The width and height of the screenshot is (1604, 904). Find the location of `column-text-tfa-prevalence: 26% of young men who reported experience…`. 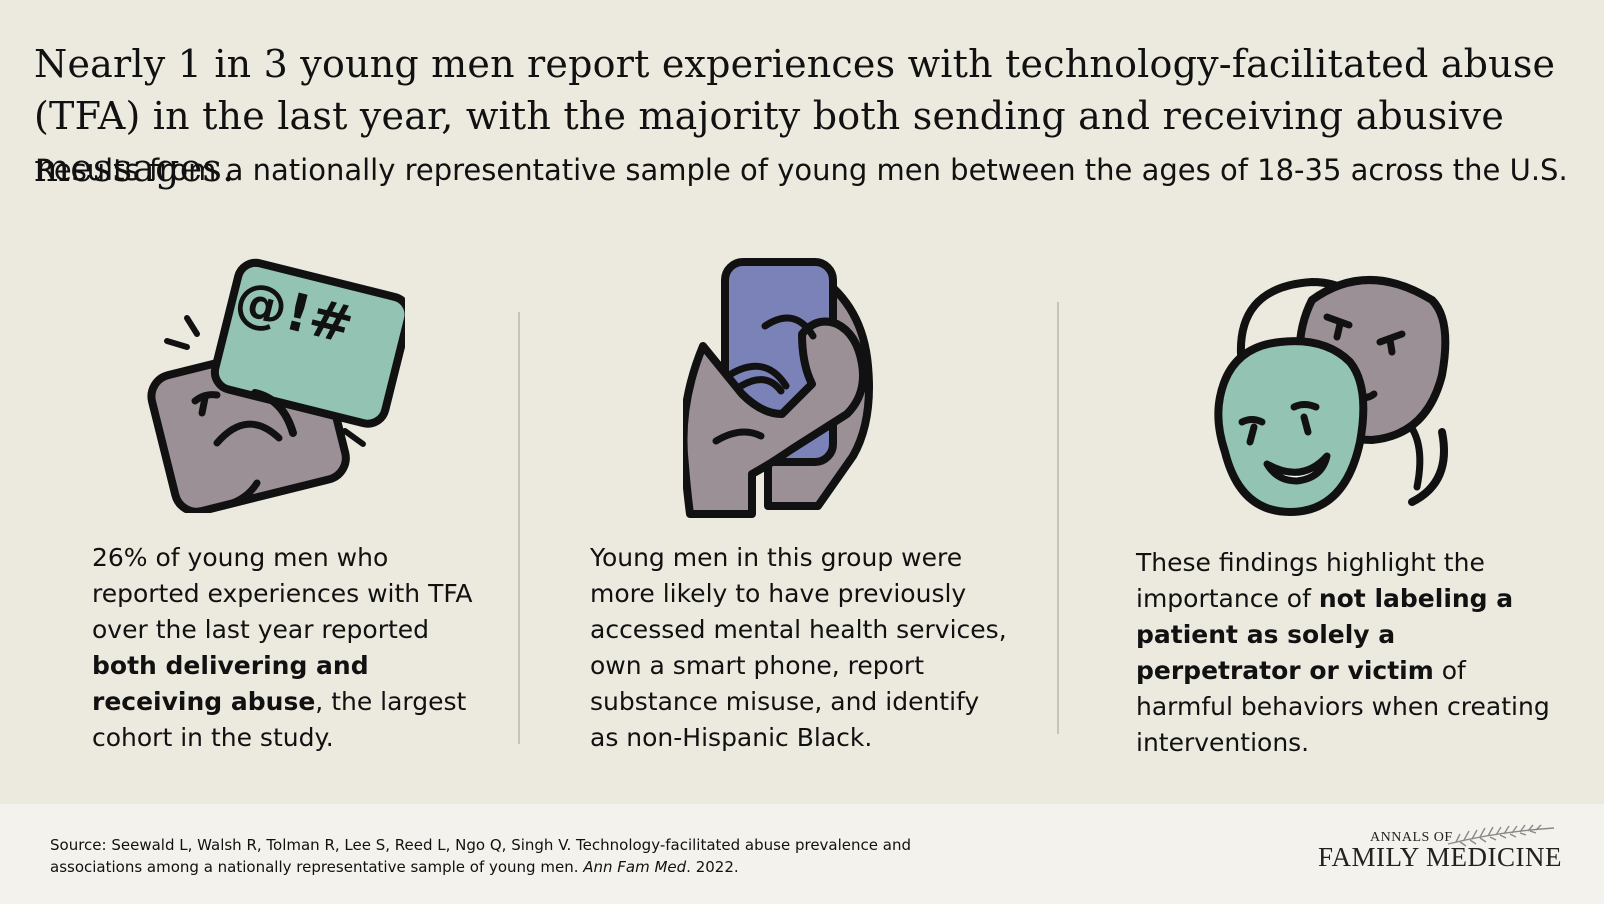

column-text-tfa-prevalence: 26% of young men who reported experience… is located at coordinates (282, 647).